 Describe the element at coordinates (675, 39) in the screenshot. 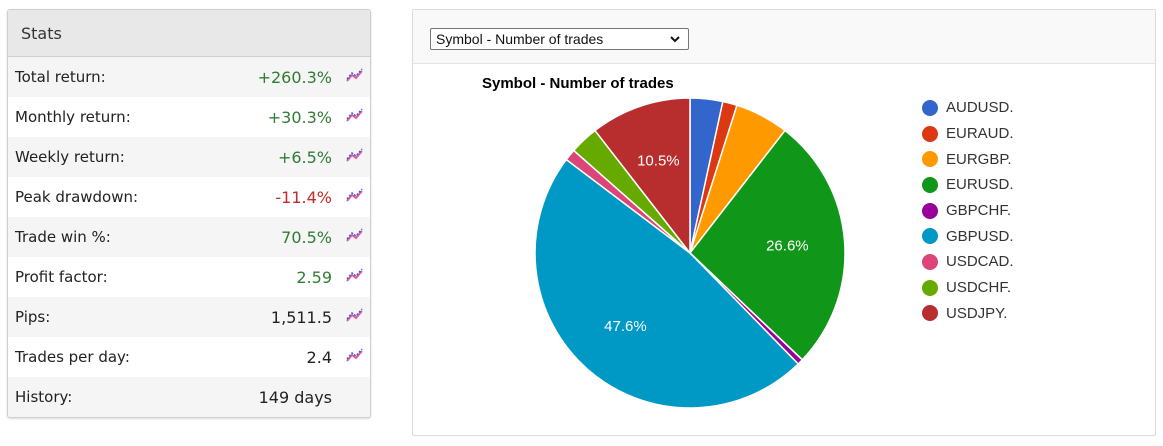

I see `chevron-down-icon` at that location.